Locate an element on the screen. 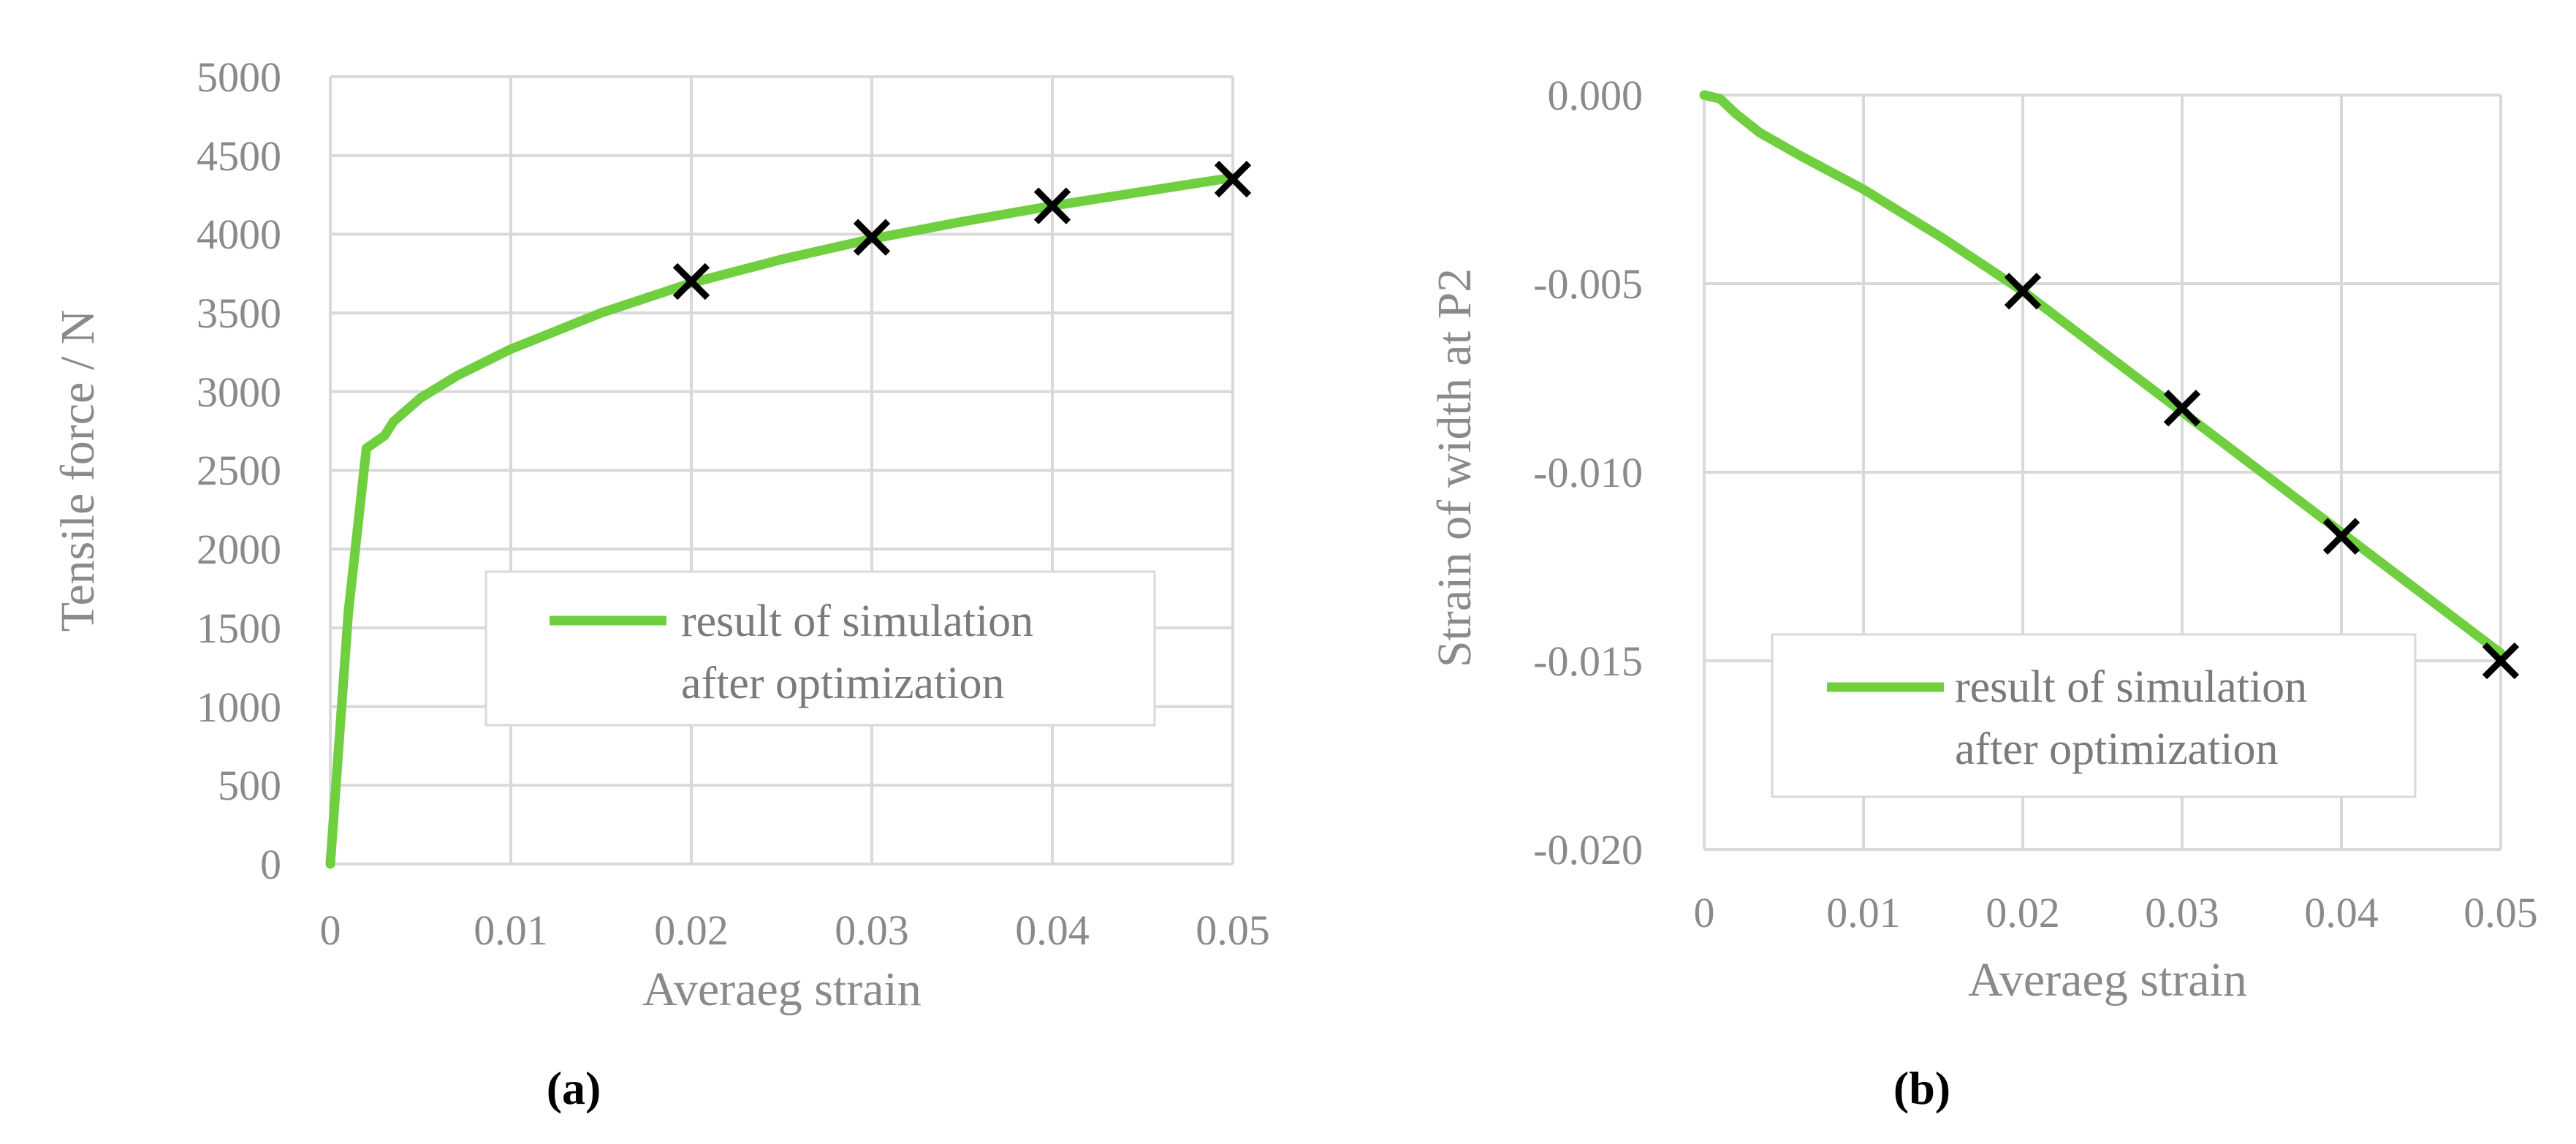 The height and width of the screenshot is (1144, 2576). chart-b-panel-label: (b) is located at coordinates (1922, 1088).